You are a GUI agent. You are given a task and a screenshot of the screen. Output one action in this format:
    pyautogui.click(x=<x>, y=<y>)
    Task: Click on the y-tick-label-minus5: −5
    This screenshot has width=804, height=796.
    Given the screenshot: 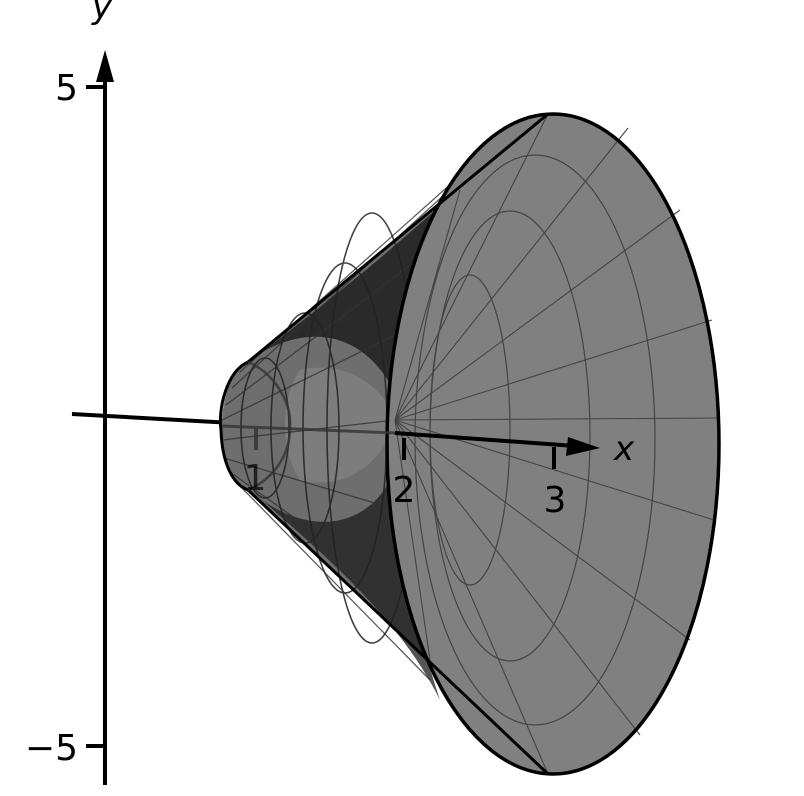 What is the action you would take?
    pyautogui.click(x=51, y=748)
    